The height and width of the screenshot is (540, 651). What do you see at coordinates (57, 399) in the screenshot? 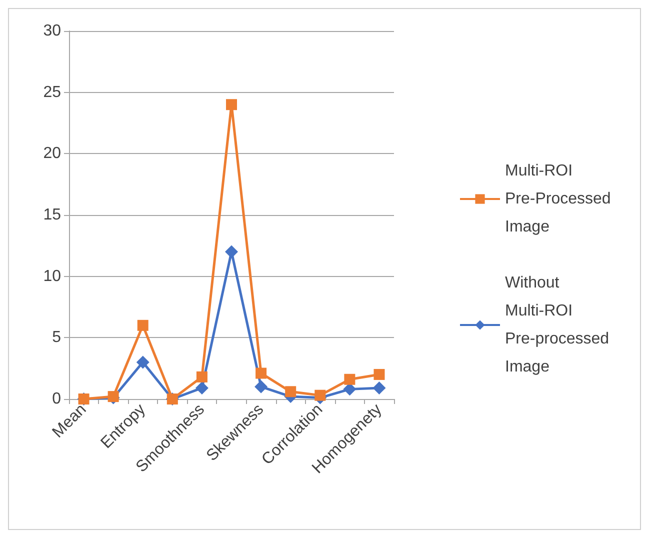
I see `y-tick-label: 0` at bounding box center [57, 399].